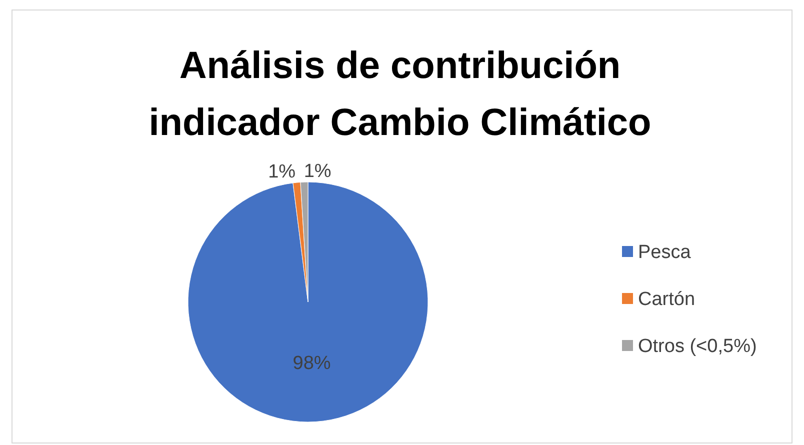 This screenshot has width=804, height=445. What do you see at coordinates (697, 346) in the screenshot?
I see `legend-label: Otros (<0,5%)` at bounding box center [697, 346].